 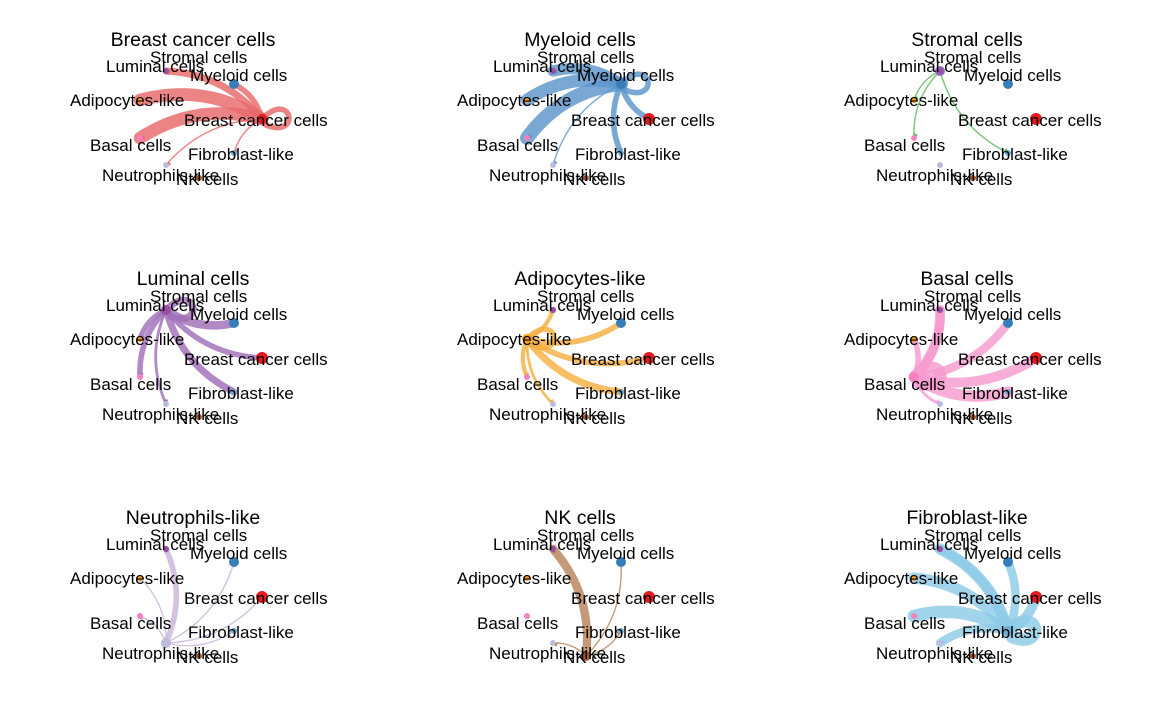 I want to click on edge-neutro-to-myeloid, so click(x=200, y=602).